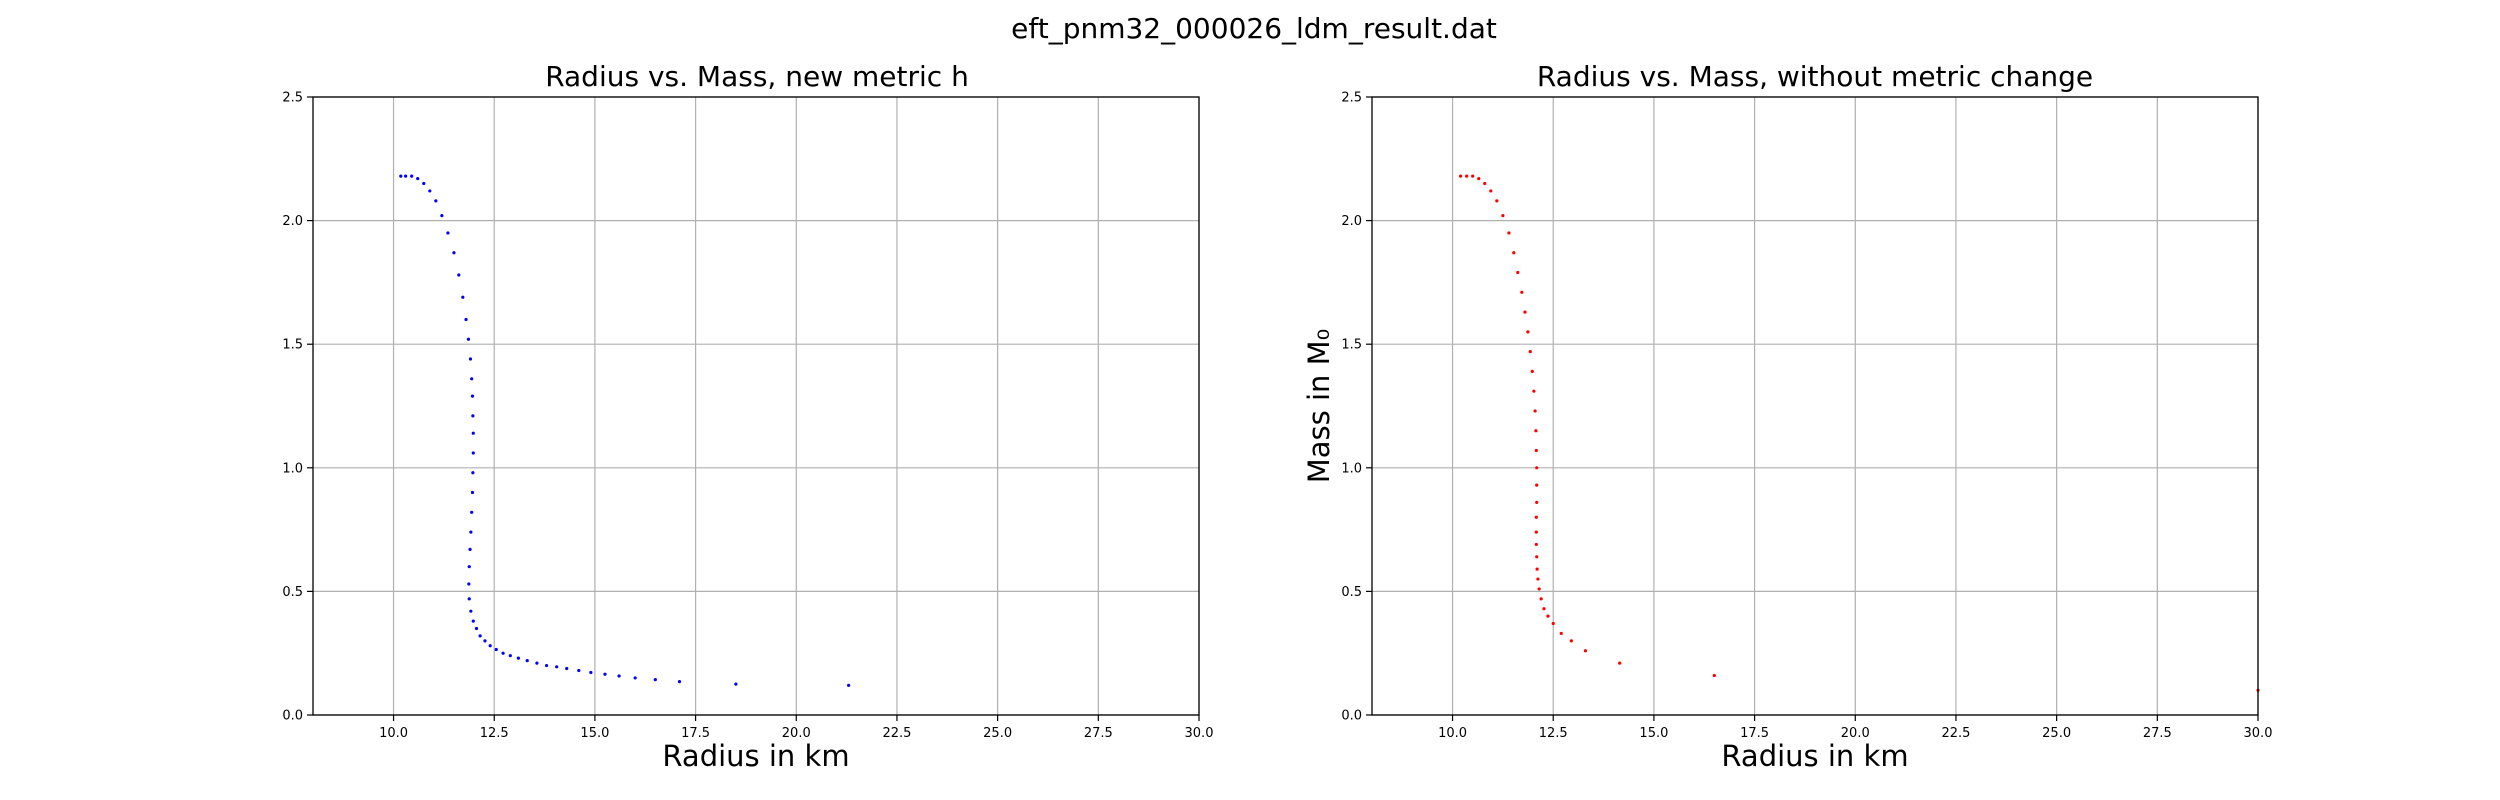 The height and width of the screenshot is (800, 2500). I want to click on x-tick-label: 20.0, so click(1855, 733).